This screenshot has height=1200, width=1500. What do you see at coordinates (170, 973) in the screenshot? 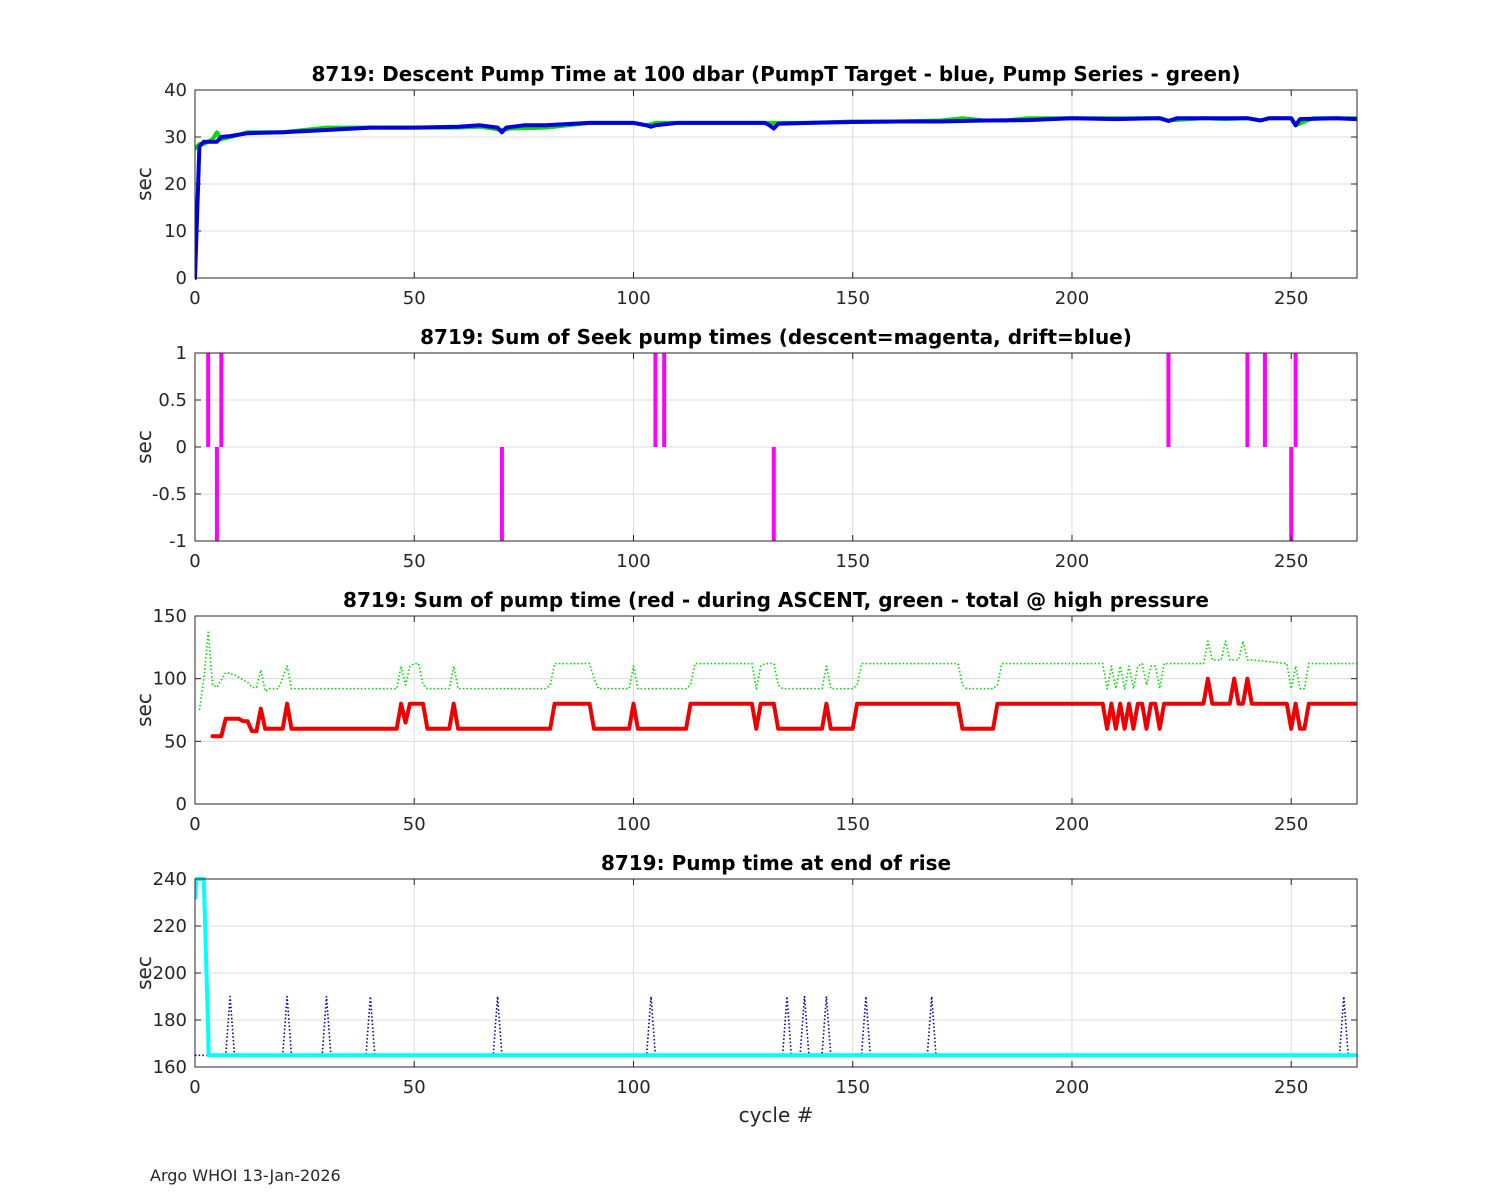
I see `y-tick-label: 200` at bounding box center [170, 973].